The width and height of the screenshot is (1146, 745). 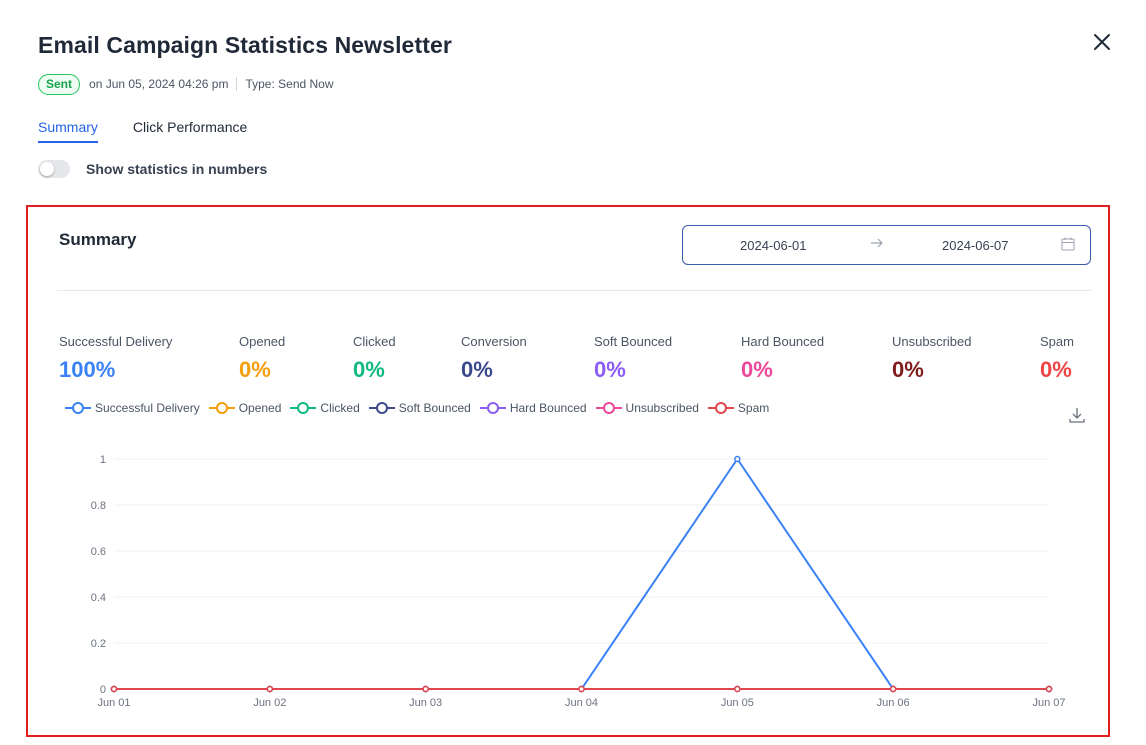 I want to click on legend-item: Hard Bounced, so click(x=533, y=408).